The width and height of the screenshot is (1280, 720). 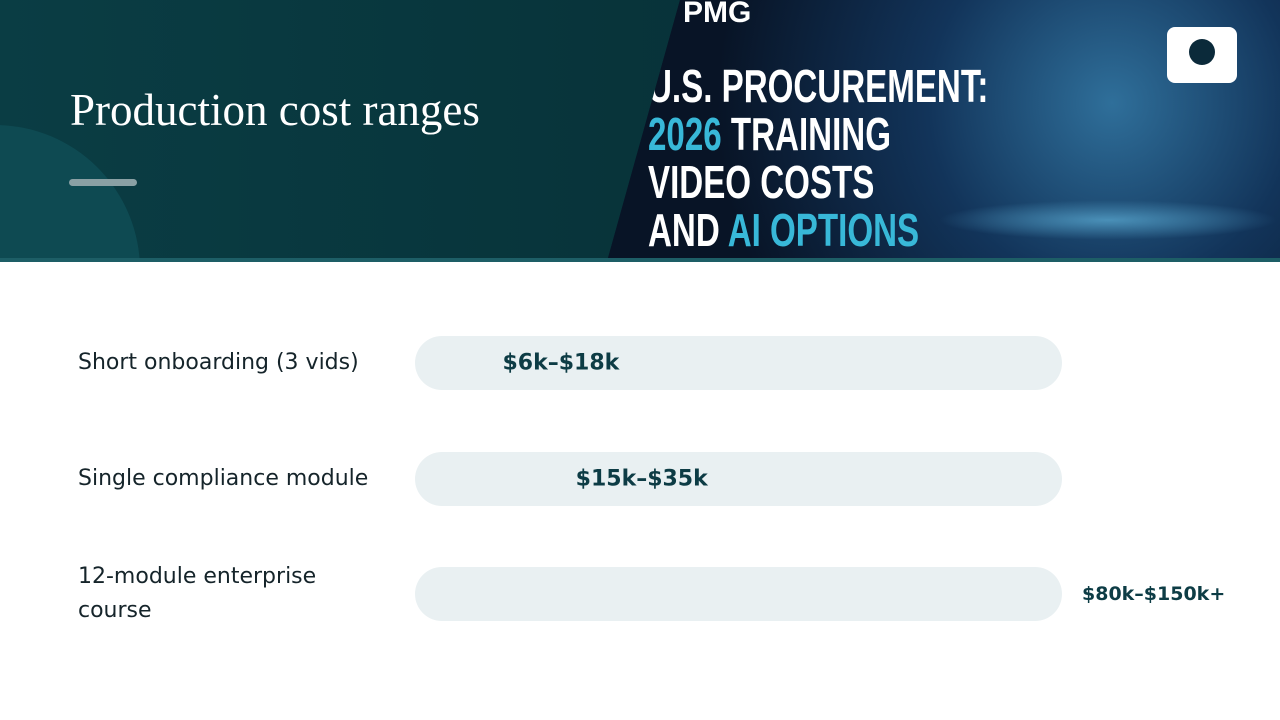 I want to click on banner-line: VIDEO COSTS, so click(x=818, y=182).